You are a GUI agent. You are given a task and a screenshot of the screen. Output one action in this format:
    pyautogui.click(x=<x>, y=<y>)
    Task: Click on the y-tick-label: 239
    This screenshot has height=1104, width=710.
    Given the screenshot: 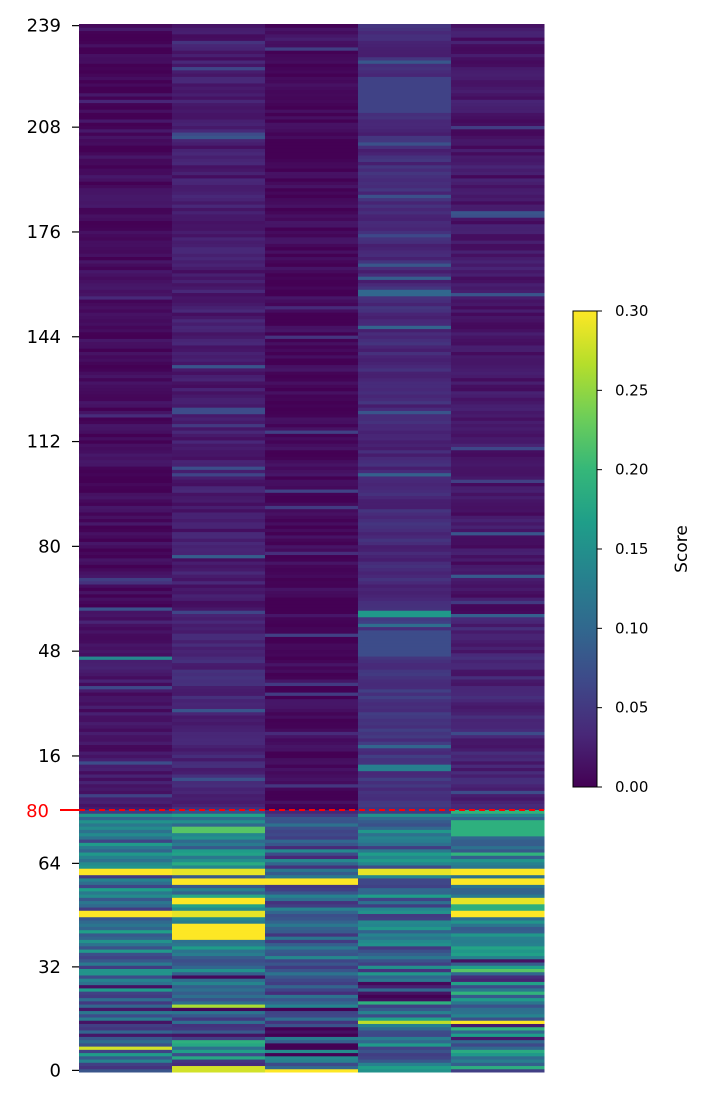 What is the action you would take?
    pyautogui.click(x=44, y=26)
    